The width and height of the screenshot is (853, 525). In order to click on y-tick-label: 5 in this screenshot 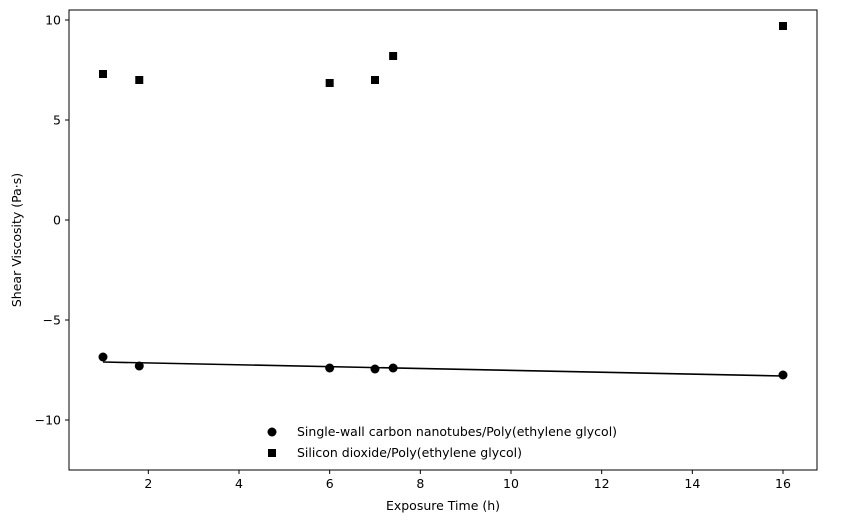, I will do `click(57, 120)`.